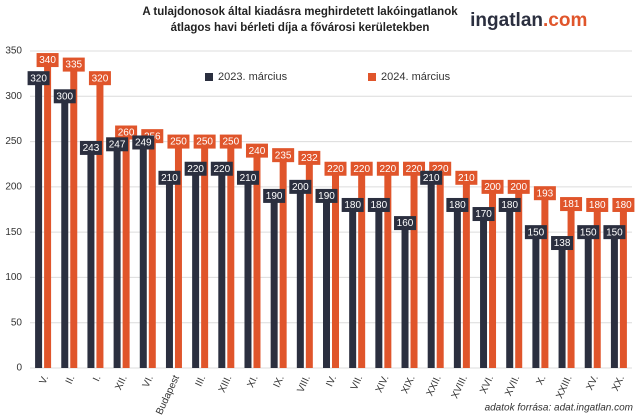  I want to click on y-tick-label: 300, so click(13, 96).